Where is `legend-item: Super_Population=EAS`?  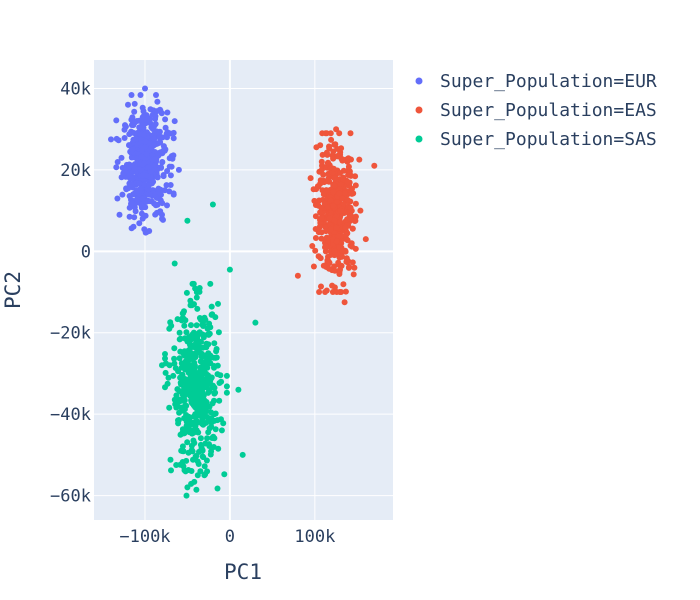 legend-item: Super_Population=EAS is located at coordinates (536, 110).